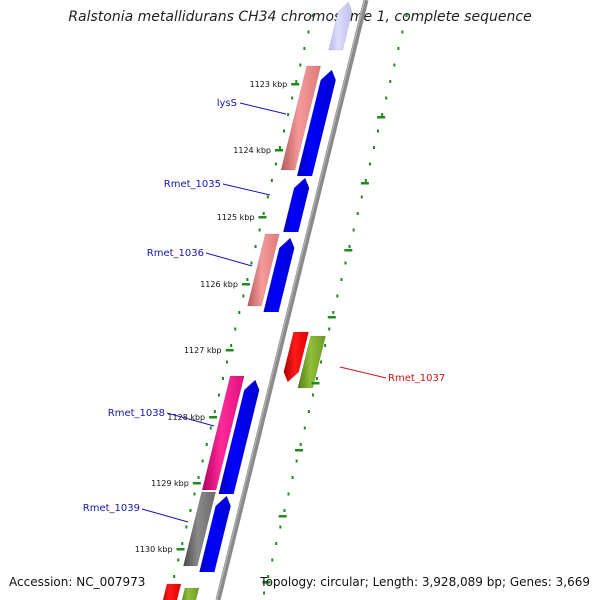  What do you see at coordinates (111, 508) in the screenshot?
I see `gene-label: Rmet_1039` at bounding box center [111, 508].